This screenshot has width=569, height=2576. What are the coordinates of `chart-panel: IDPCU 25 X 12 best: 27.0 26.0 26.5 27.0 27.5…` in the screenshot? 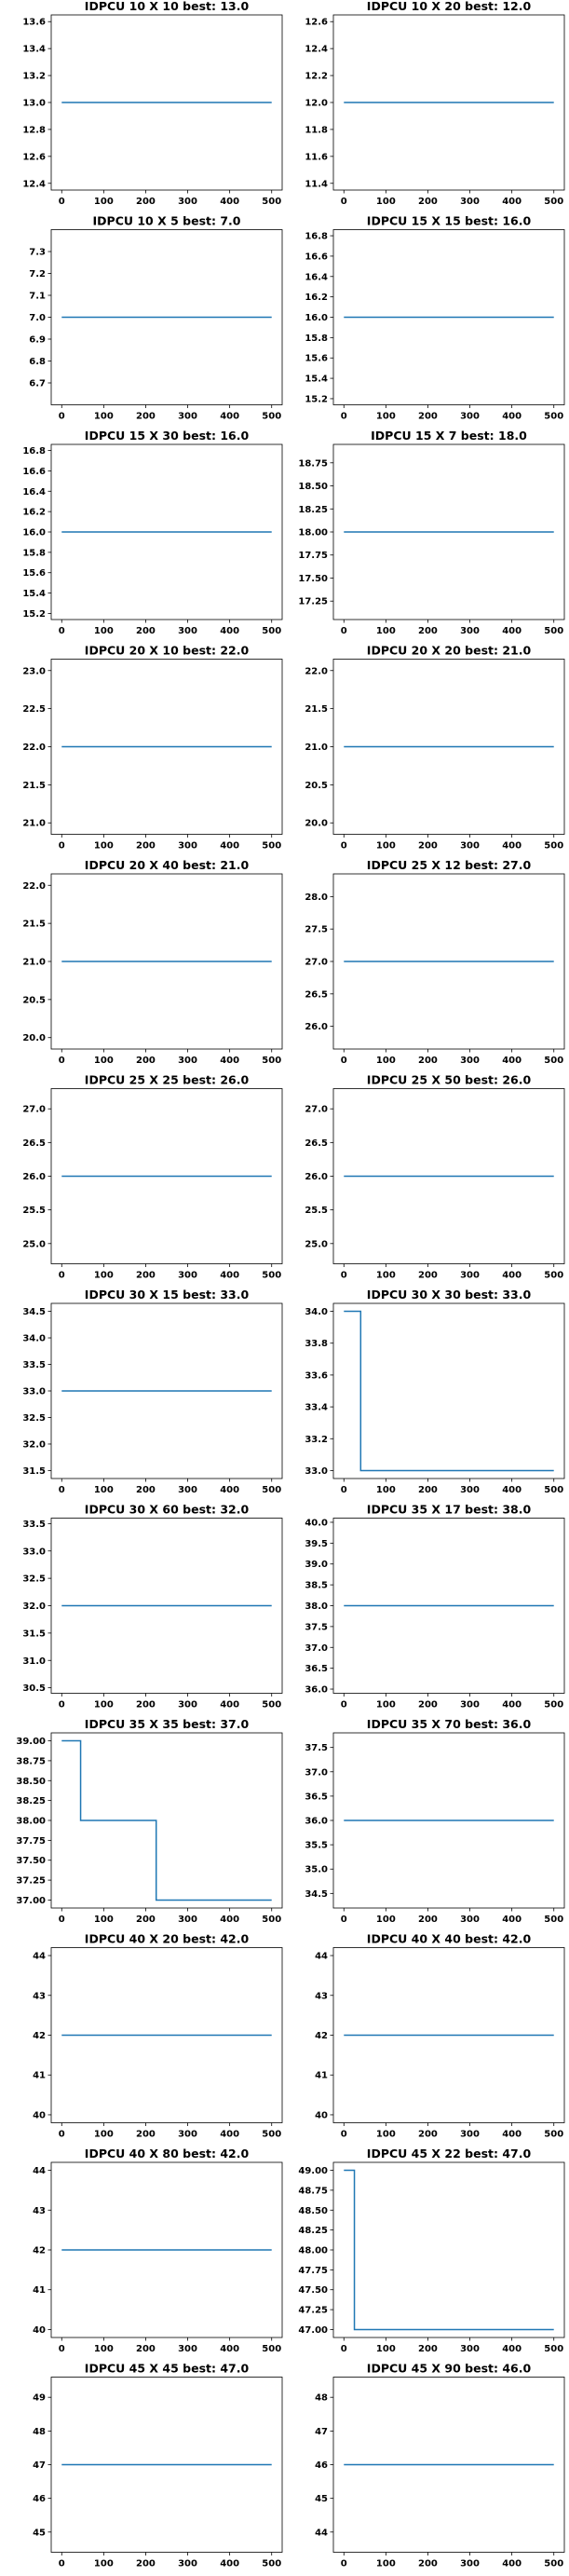 It's located at (435, 962).